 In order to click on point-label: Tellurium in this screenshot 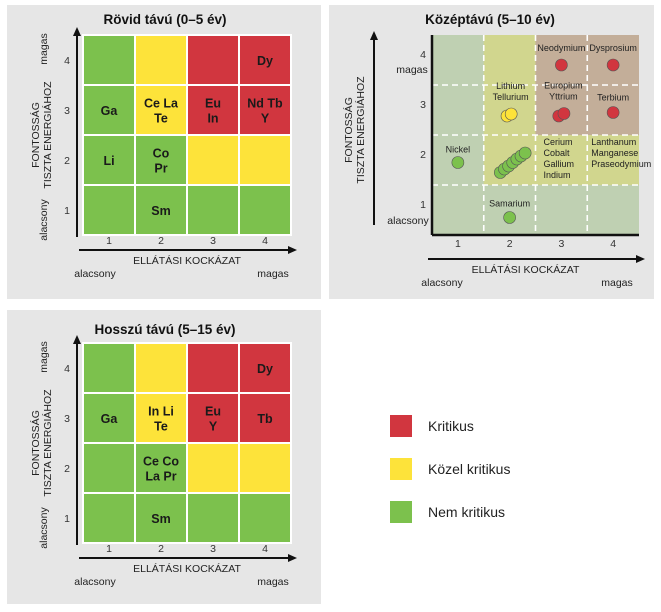, I will do `click(511, 97)`.